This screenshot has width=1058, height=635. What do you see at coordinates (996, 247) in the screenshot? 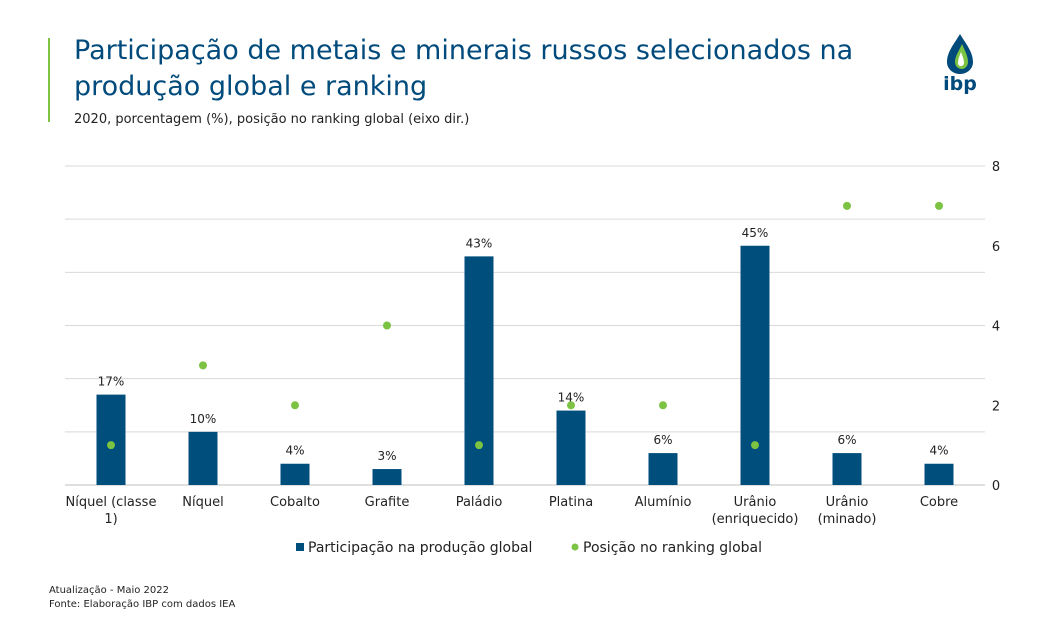
I see `right-y-tick-label: 6` at bounding box center [996, 247].